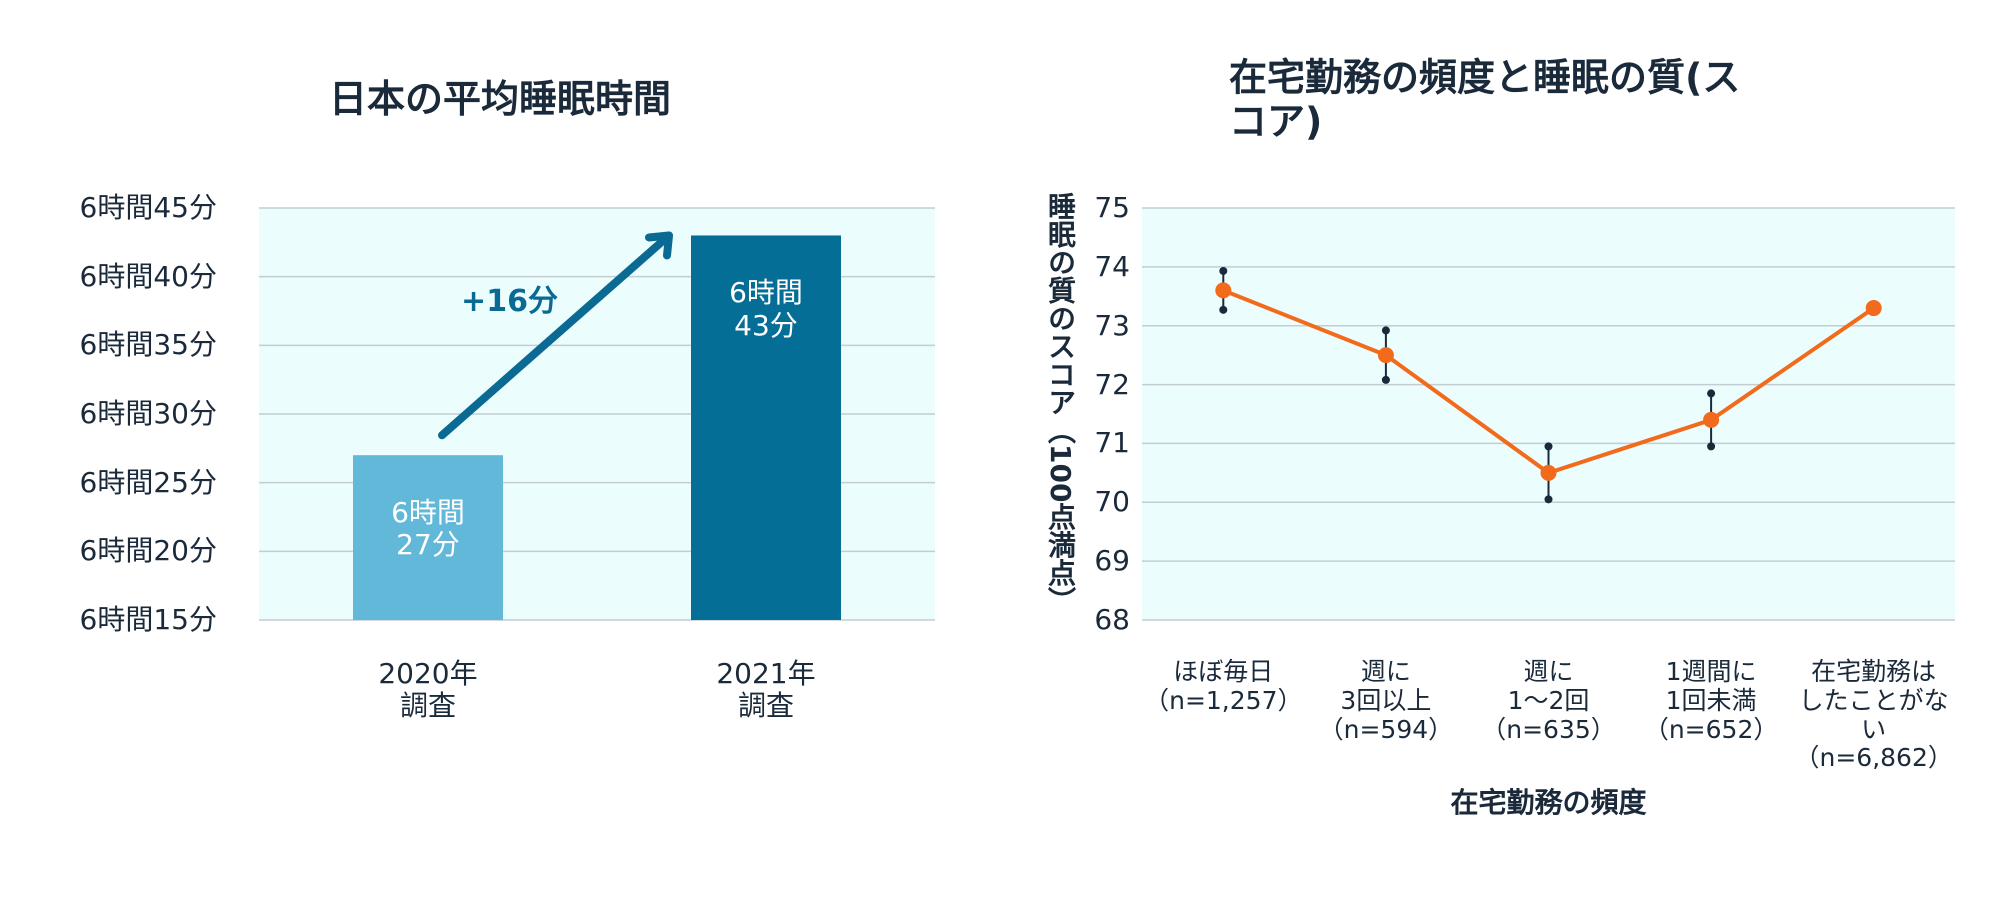 This screenshot has height=900, width=2000. I want to click on y-tick-label: 73, so click(1112, 325).